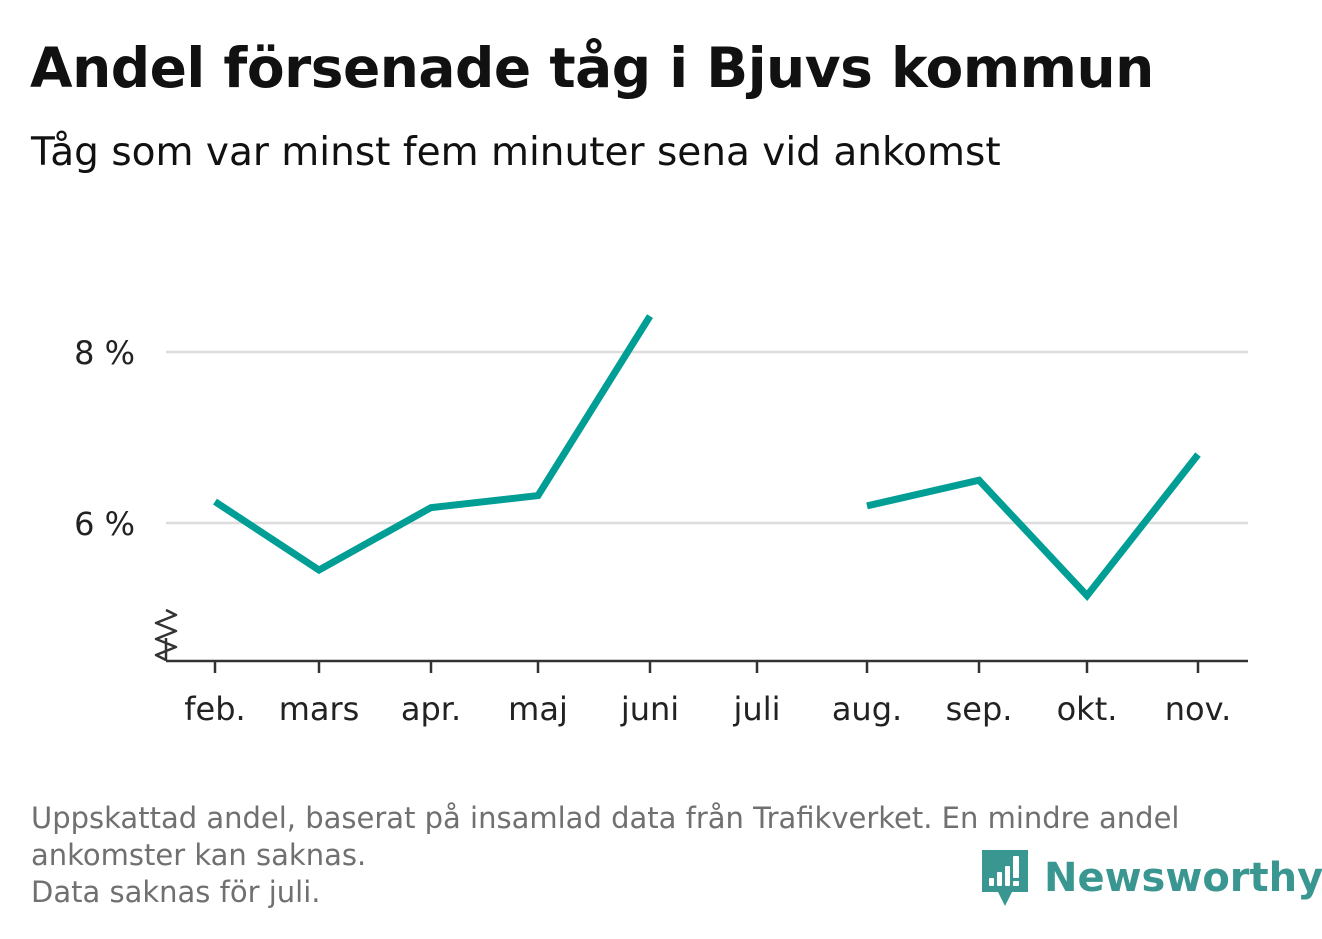 The width and height of the screenshot is (1322, 939). I want to click on newsworthy-logo: Newsworthy, so click(1151, 878).